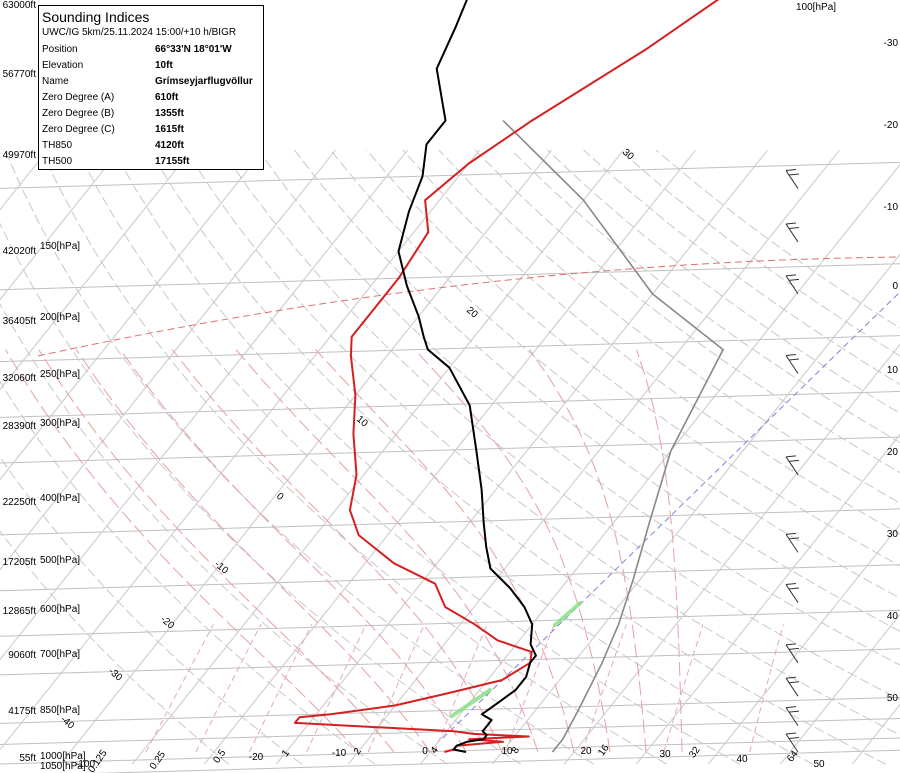  Describe the element at coordinates (362, 422) in the screenshot. I see `isotherm-label: 10` at that location.